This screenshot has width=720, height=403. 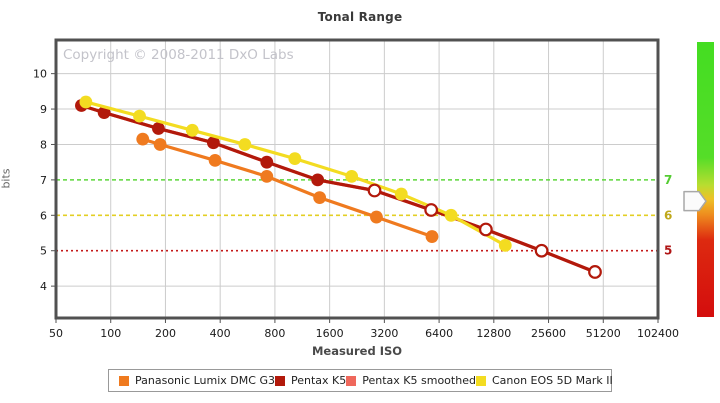 I want to click on x-tick-label: 100, so click(x=110, y=333).